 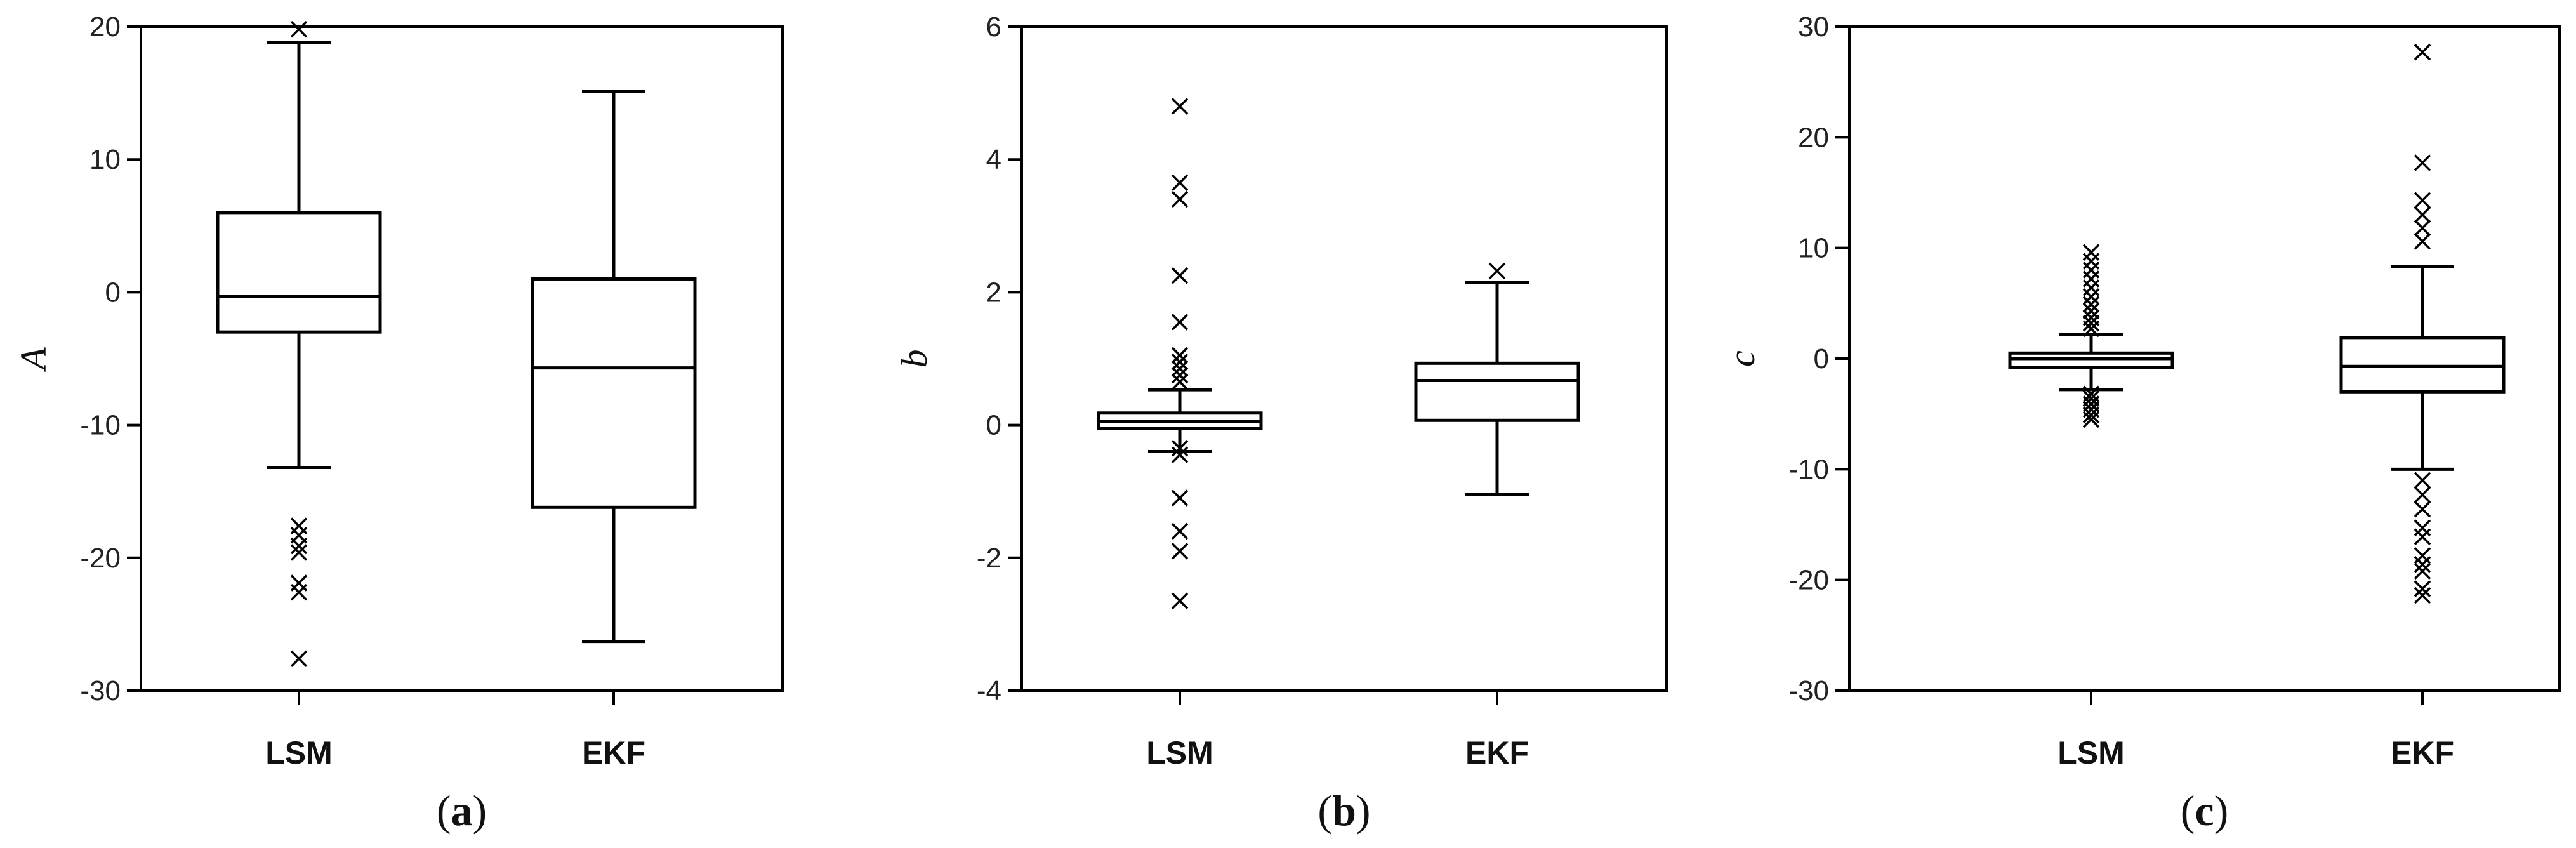 I want to click on y-axis-label: A, so click(x=33, y=360).